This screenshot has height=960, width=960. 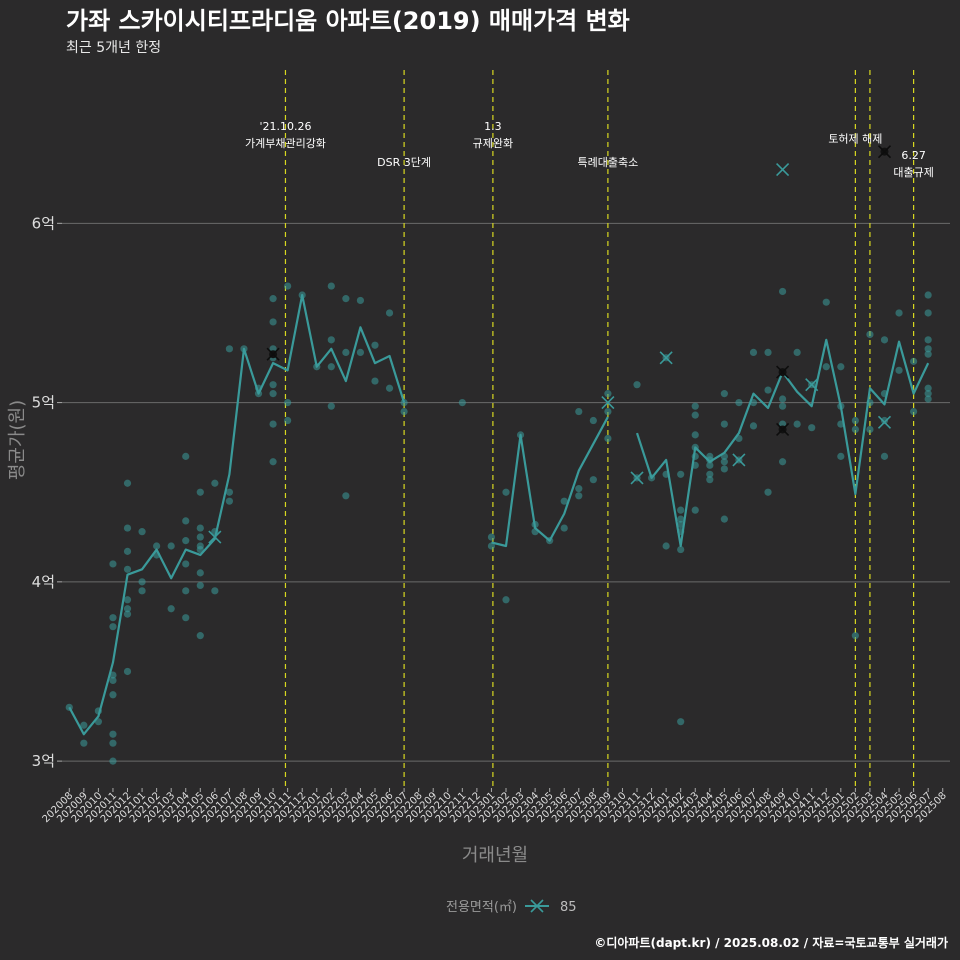 I want to click on chart-title: 가좌 스카이시티프라디움 아파트(2019) 매매가격 변화, so click(x=348, y=21).